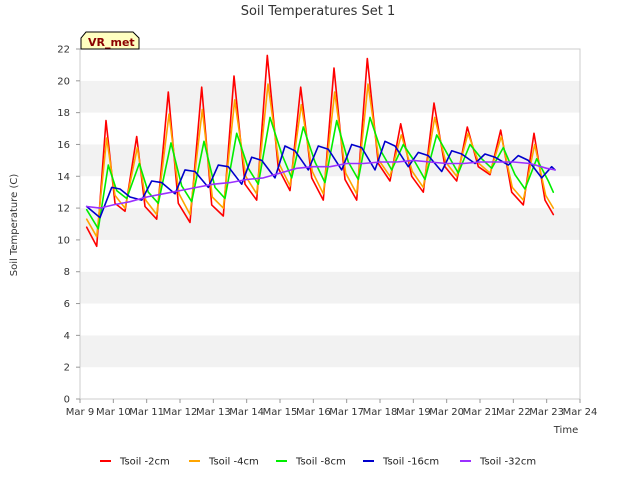 This screenshot has width=640, height=480. What do you see at coordinates (68, 225) in the screenshot?
I see `y-axis: 0 2 4 6 8 10 12 14 16 18 20 22` at bounding box center [68, 225].